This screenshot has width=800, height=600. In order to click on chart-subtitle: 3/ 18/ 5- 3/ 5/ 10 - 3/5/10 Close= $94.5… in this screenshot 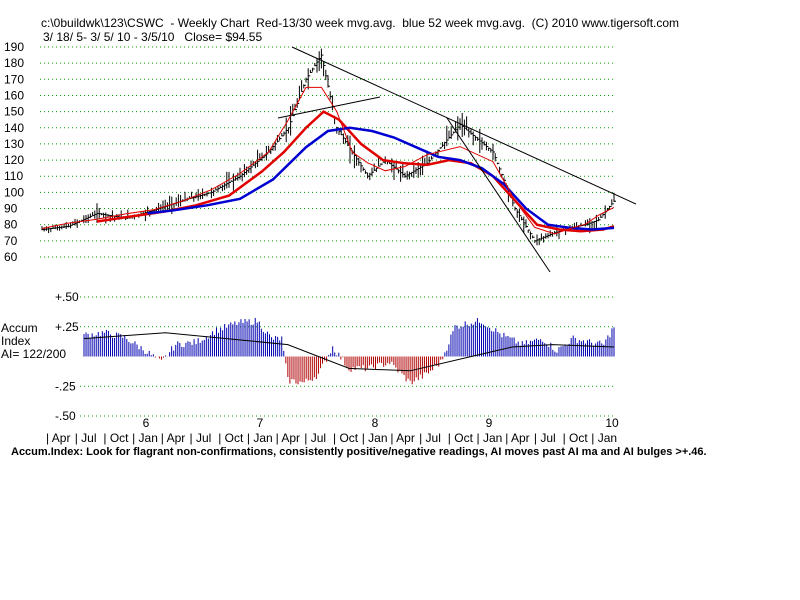, I will do `click(153, 37)`.